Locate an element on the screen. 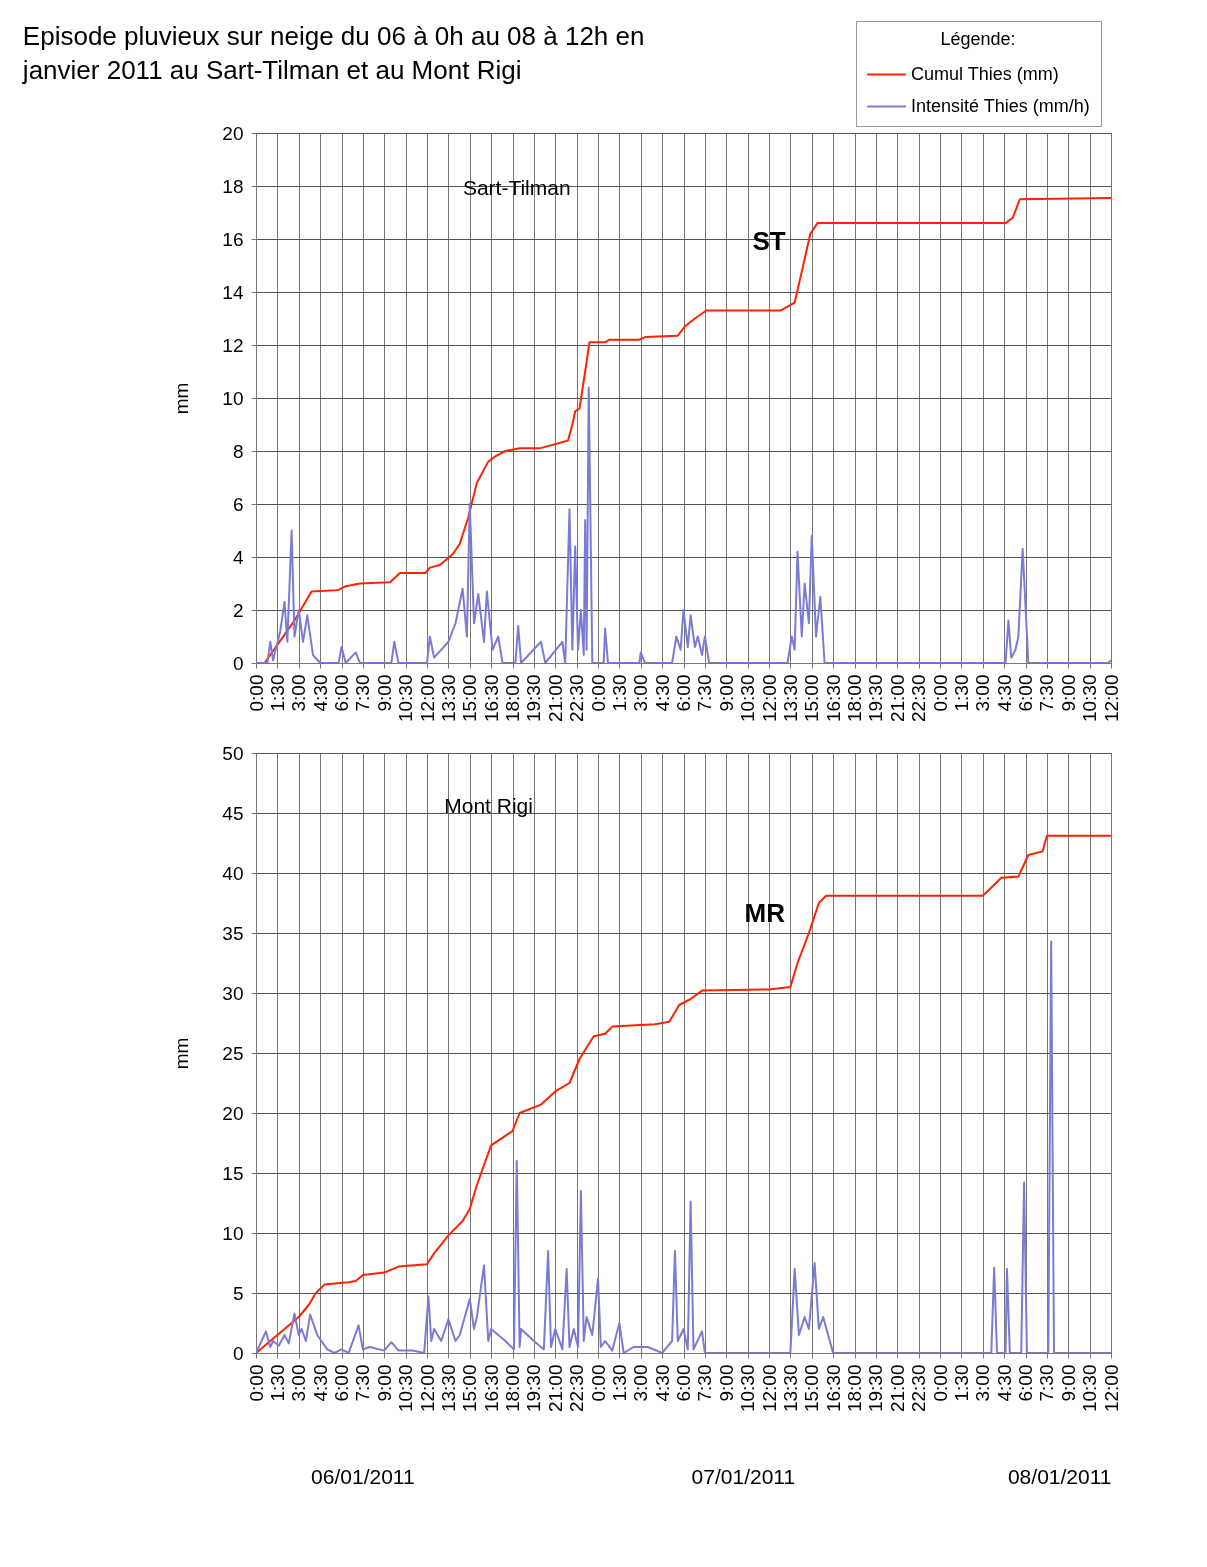 The width and height of the screenshot is (1207, 1567). annotation: Mont Rigi is located at coordinates (488, 805).